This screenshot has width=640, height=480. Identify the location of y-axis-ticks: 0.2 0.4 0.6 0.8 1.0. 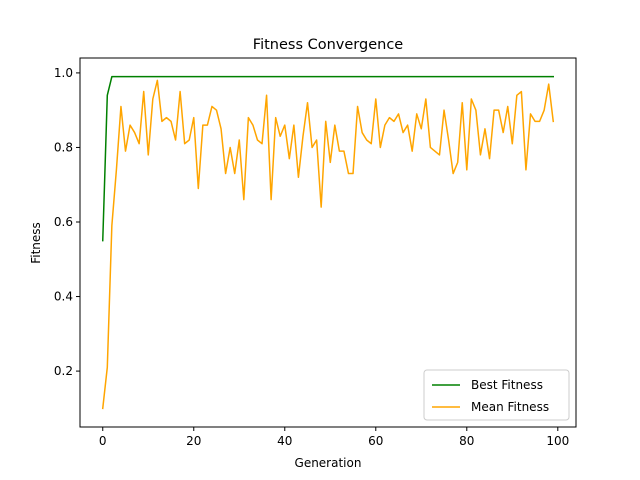
(67, 222).